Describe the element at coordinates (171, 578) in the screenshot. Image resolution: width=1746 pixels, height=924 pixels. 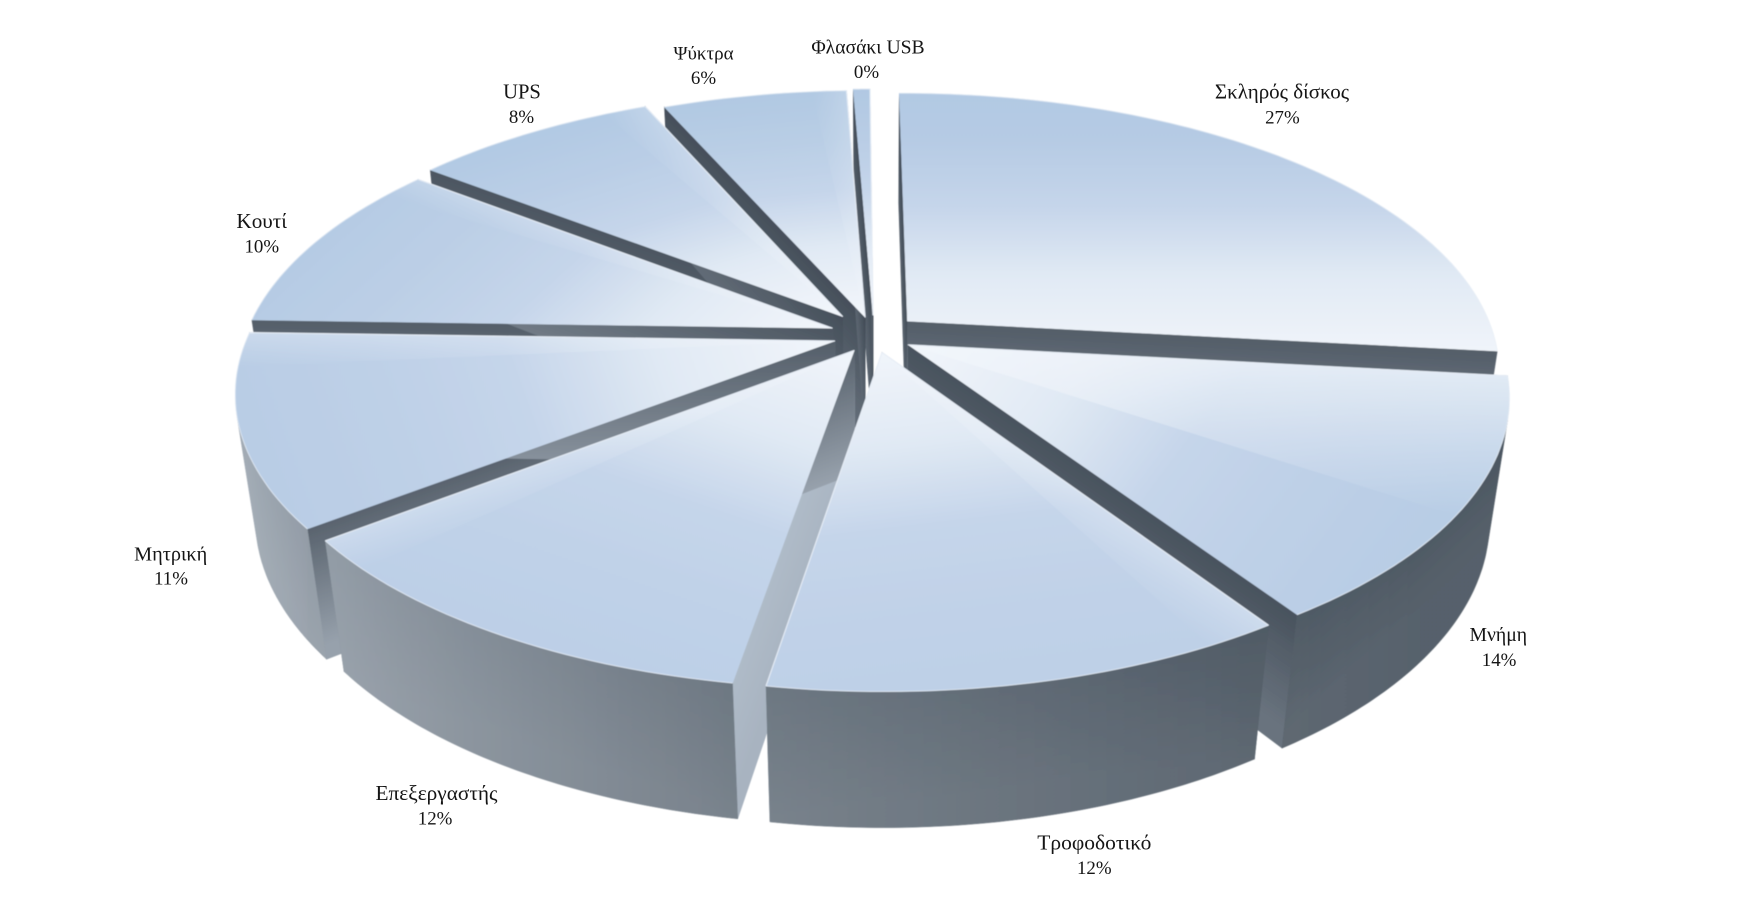
I see `svg-text: 11%` at that location.